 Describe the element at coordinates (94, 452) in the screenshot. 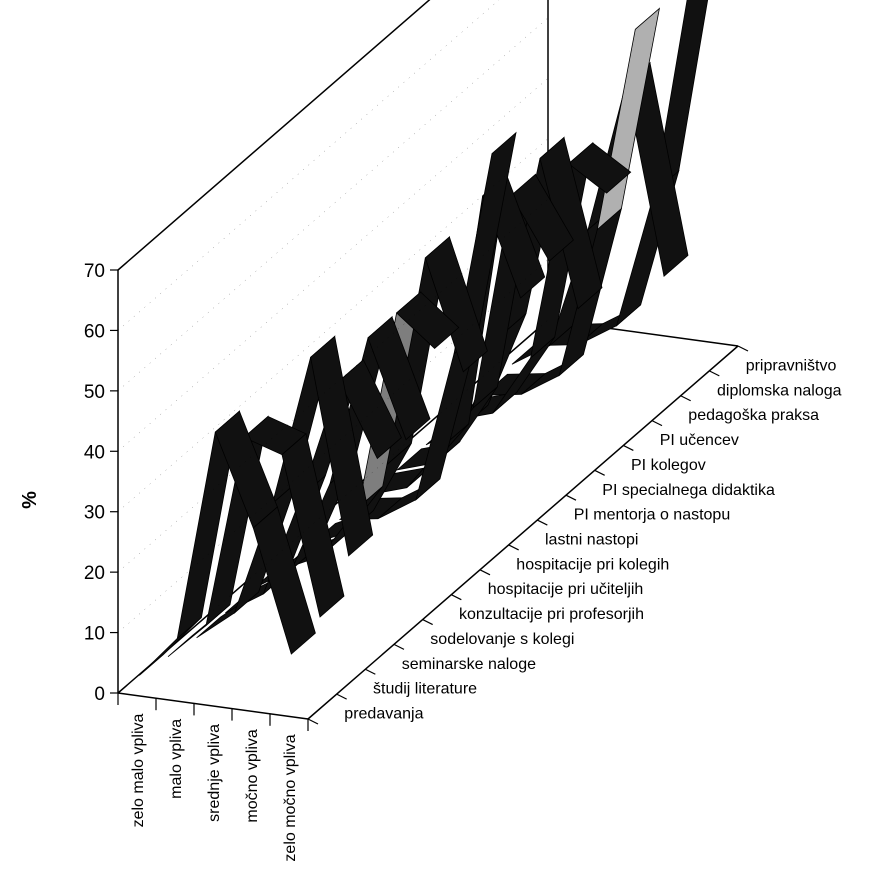

I see `y-tick-label: 40` at that location.